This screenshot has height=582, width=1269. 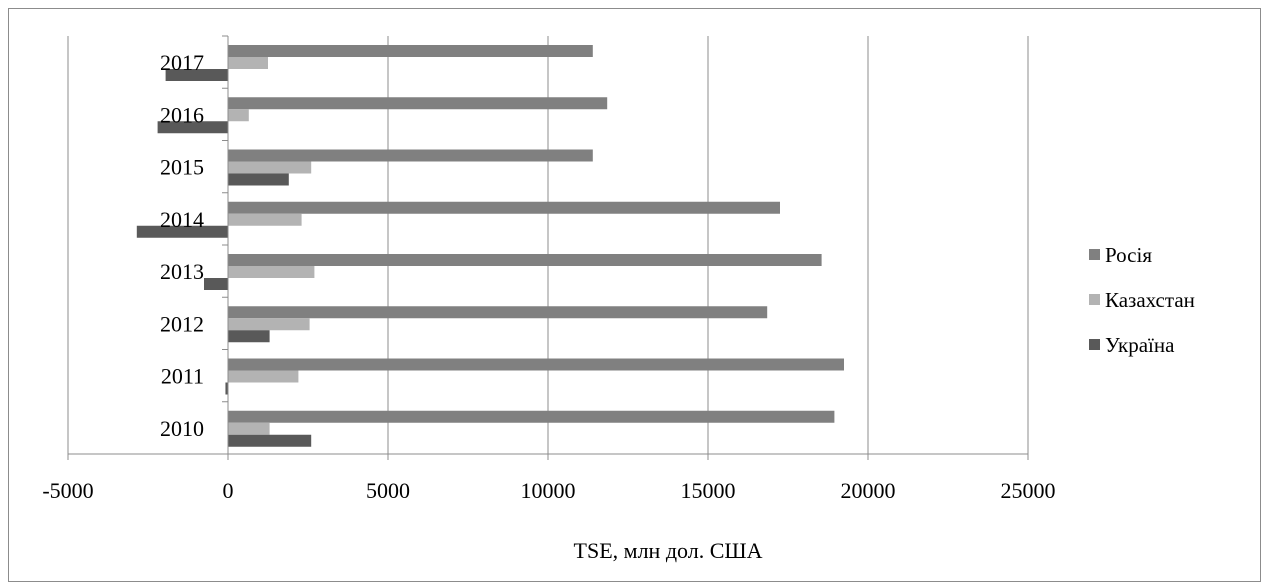 I want to click on bar-Казахстан-2011, so click(x=263, y=376).